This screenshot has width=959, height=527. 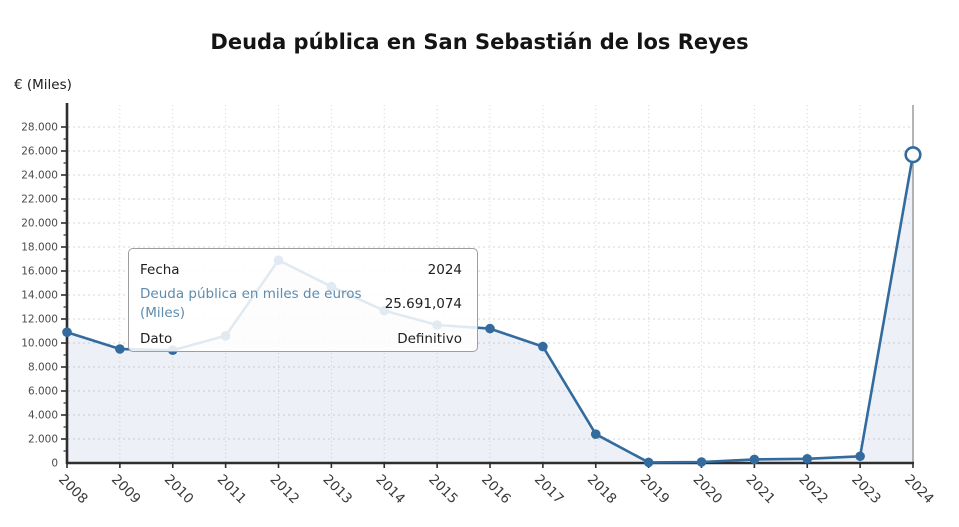 I want to click on y-axis-label-24000: 24.000, so click(x=39, y=176).